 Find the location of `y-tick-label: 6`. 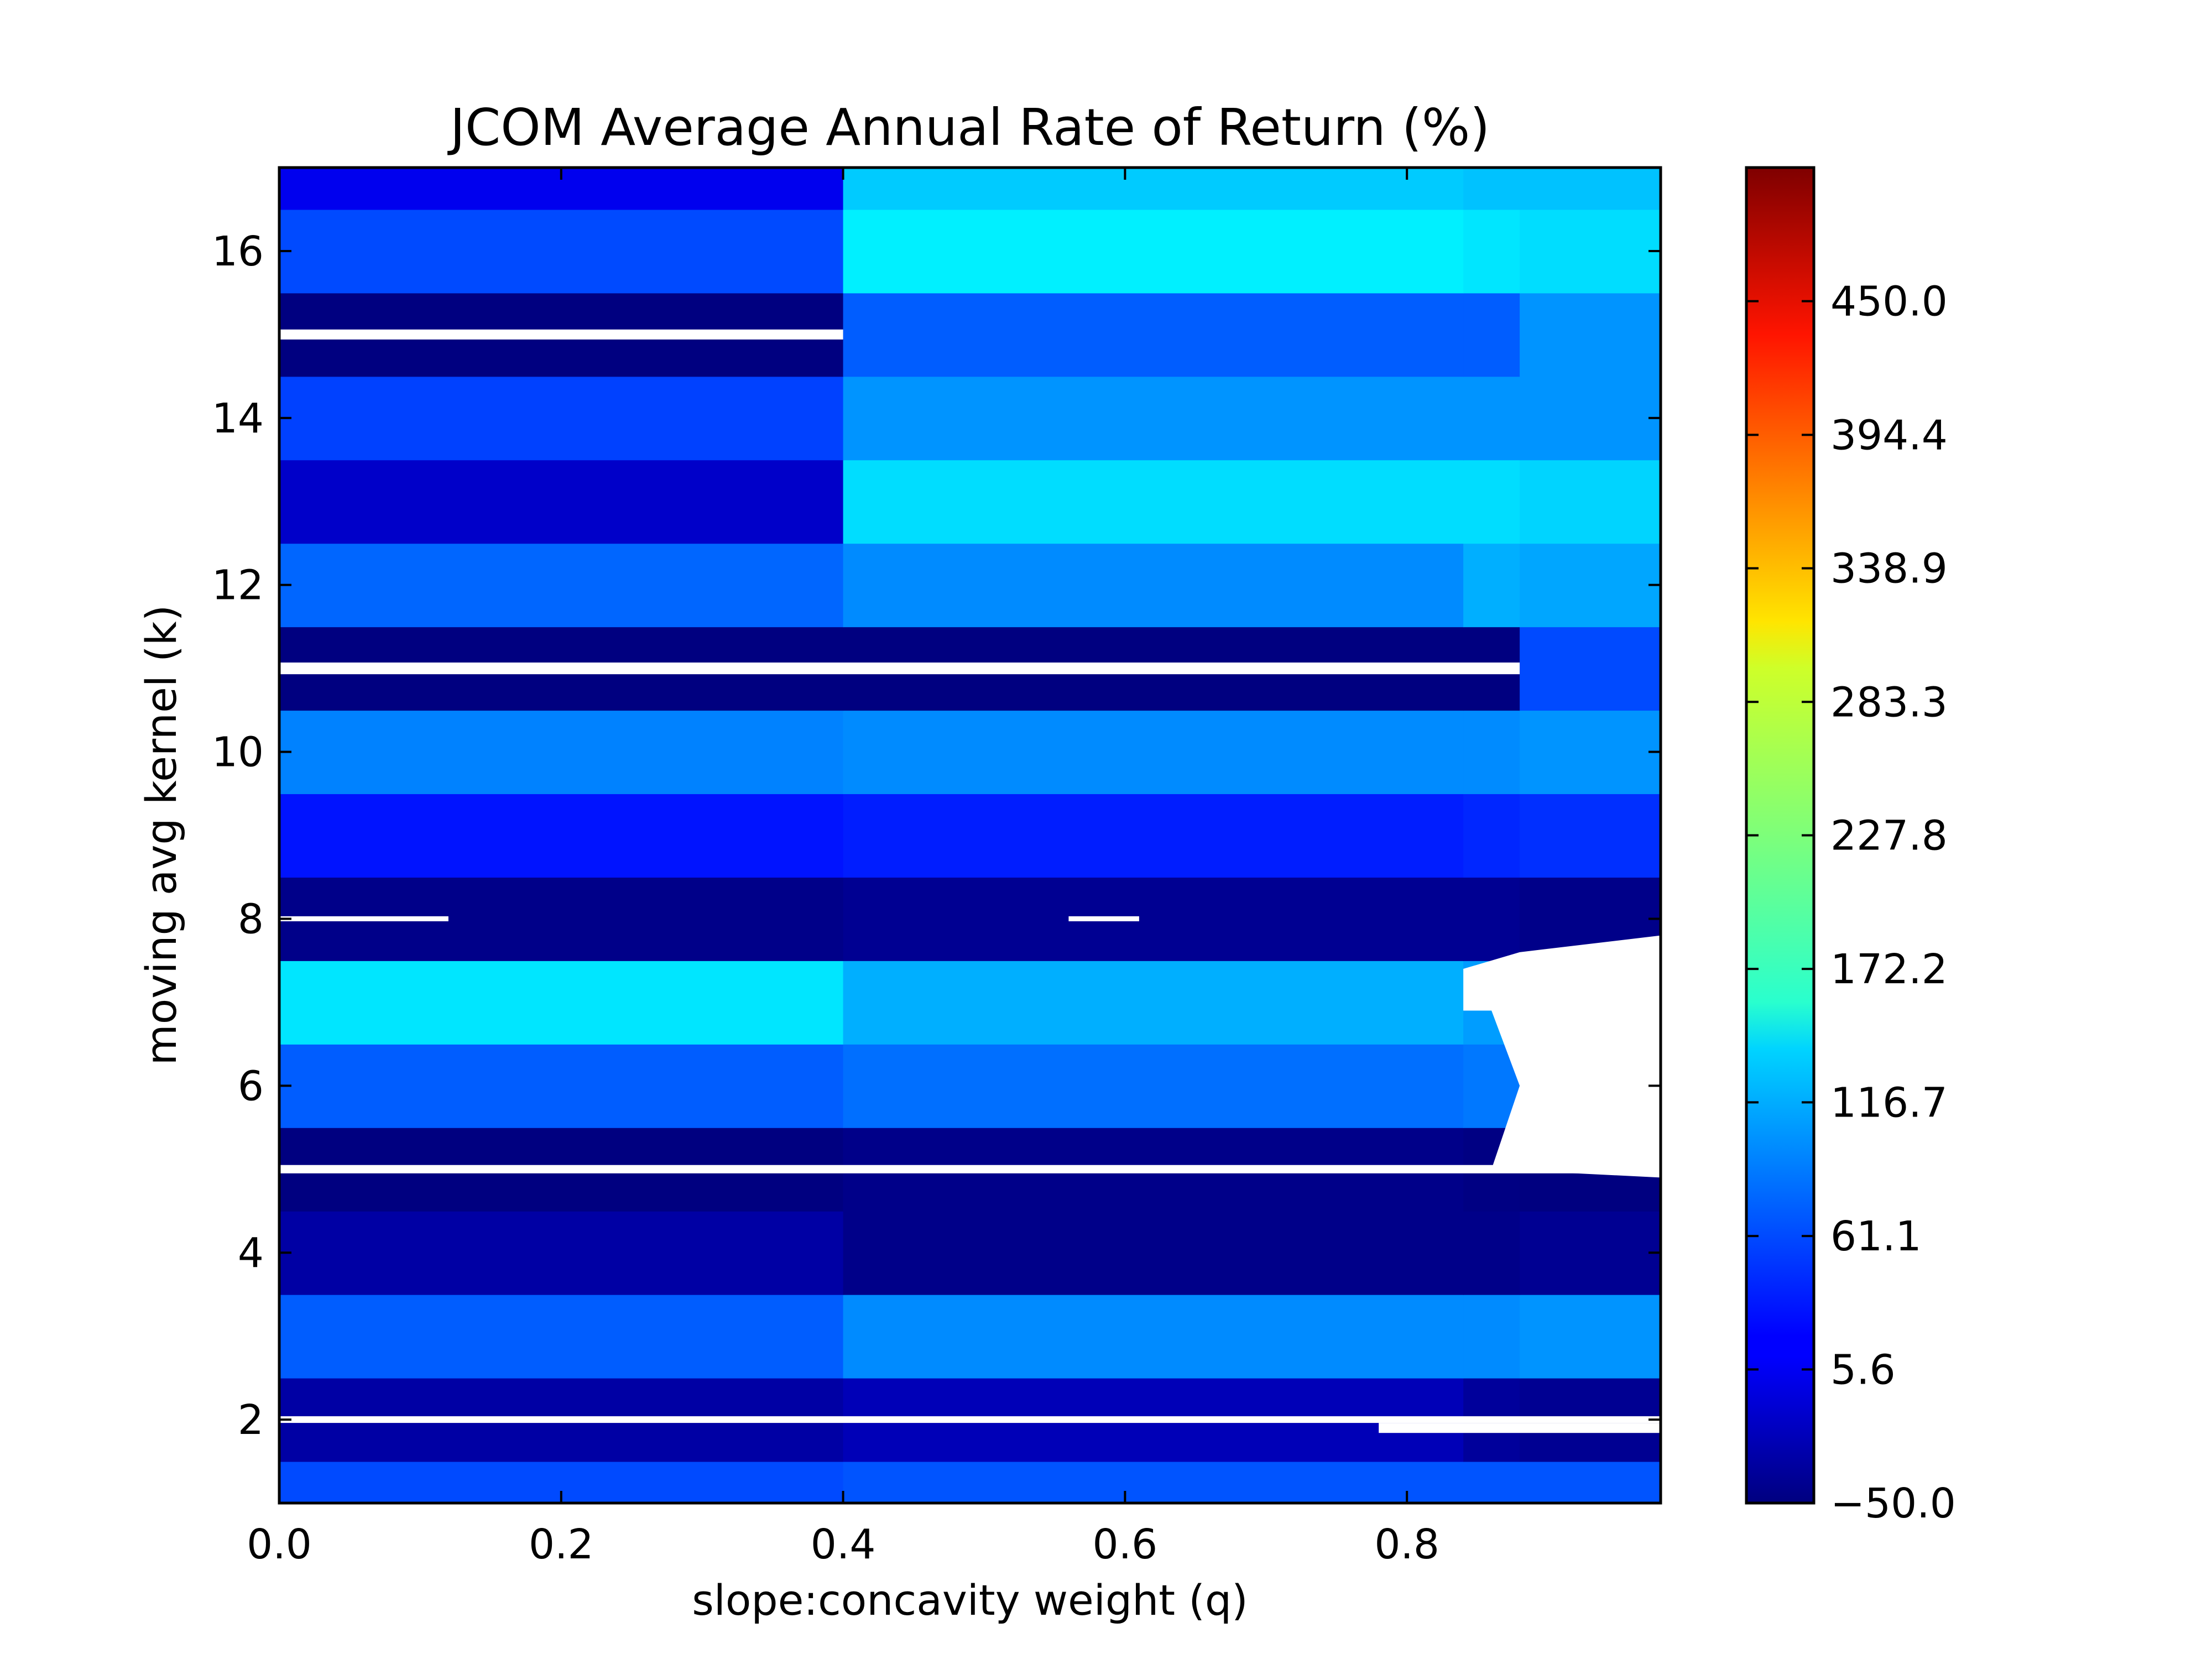

y-tick-label: 6 is located at coordinates (251, 1086).